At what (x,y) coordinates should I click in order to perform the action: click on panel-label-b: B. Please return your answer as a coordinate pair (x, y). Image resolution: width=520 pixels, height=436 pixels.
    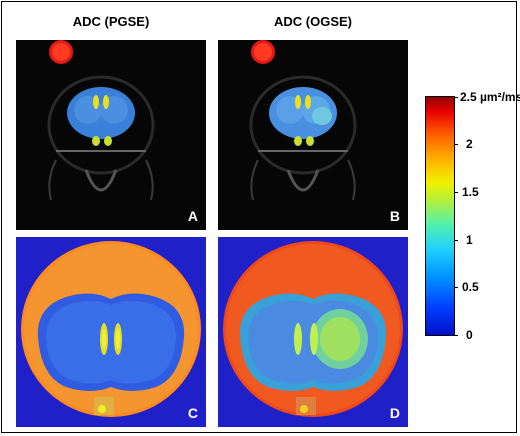
    Looking at the image, I should click on (394, 216).